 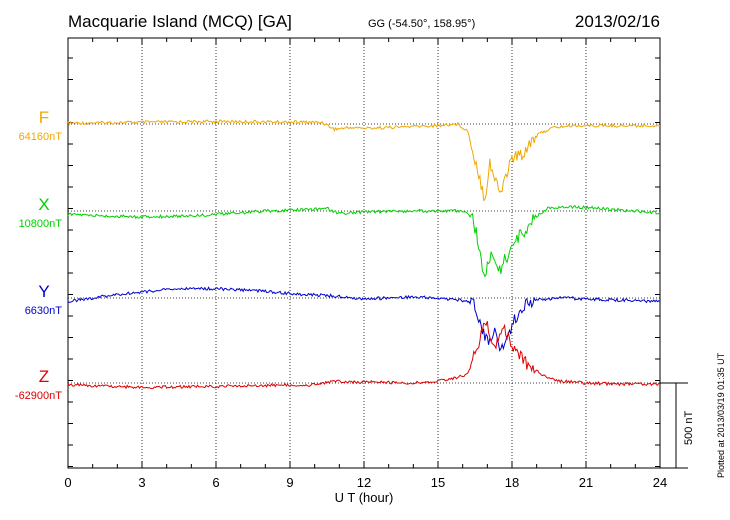 What do you see at coordinates (421, 24) in the screenshot?
I see `station-coordinates: GG (-54.50°, 158.95°)` at bounding box center [421, 24].